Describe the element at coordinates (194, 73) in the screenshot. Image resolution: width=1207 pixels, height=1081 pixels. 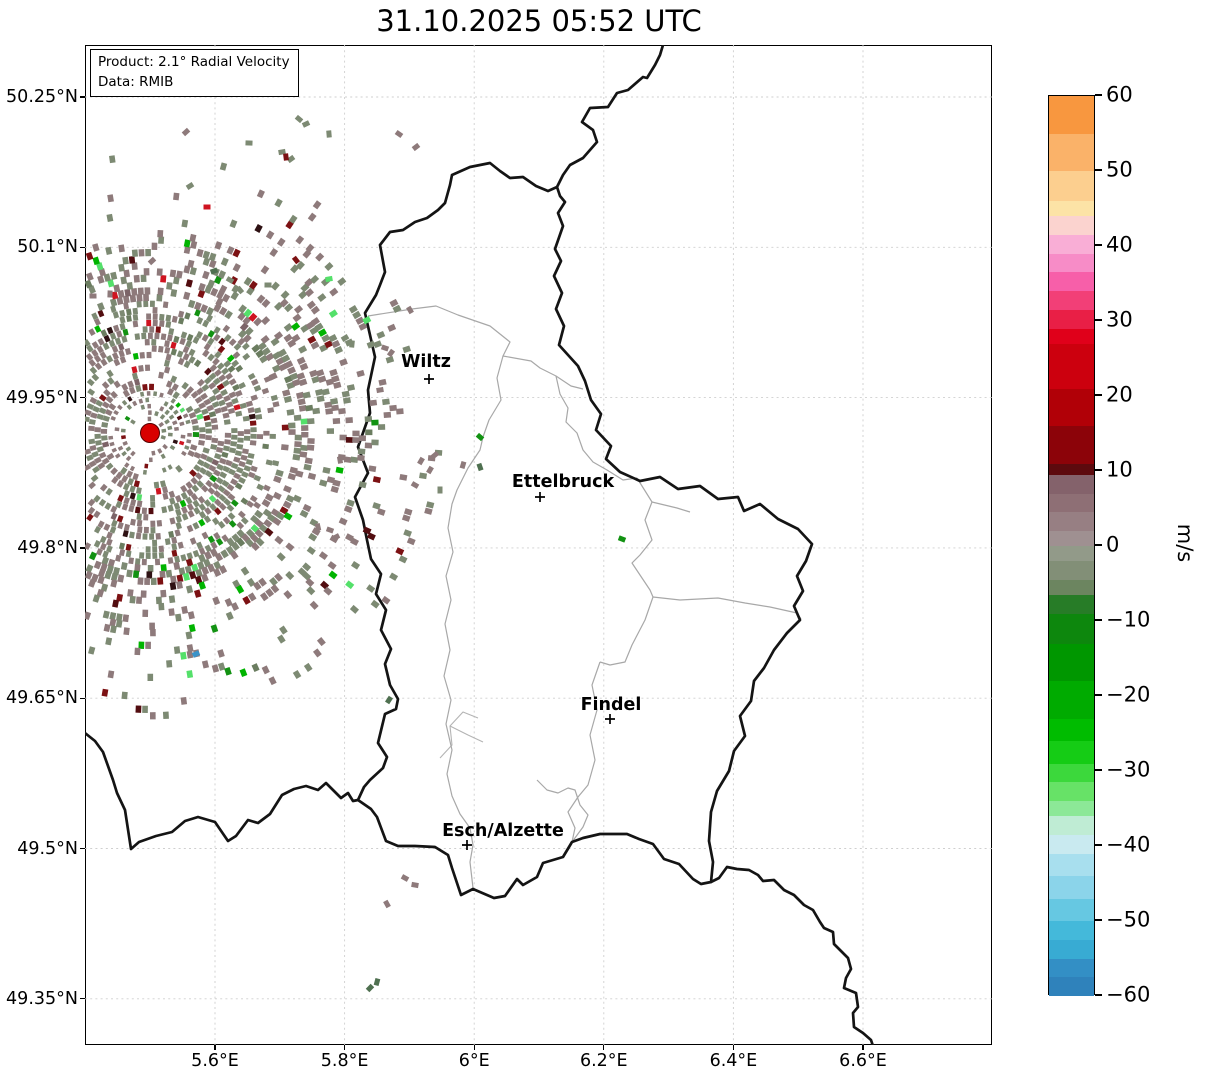
I see `product-info-box: Product: 2.1° Radial Velocity Data: RMIB` at that location.